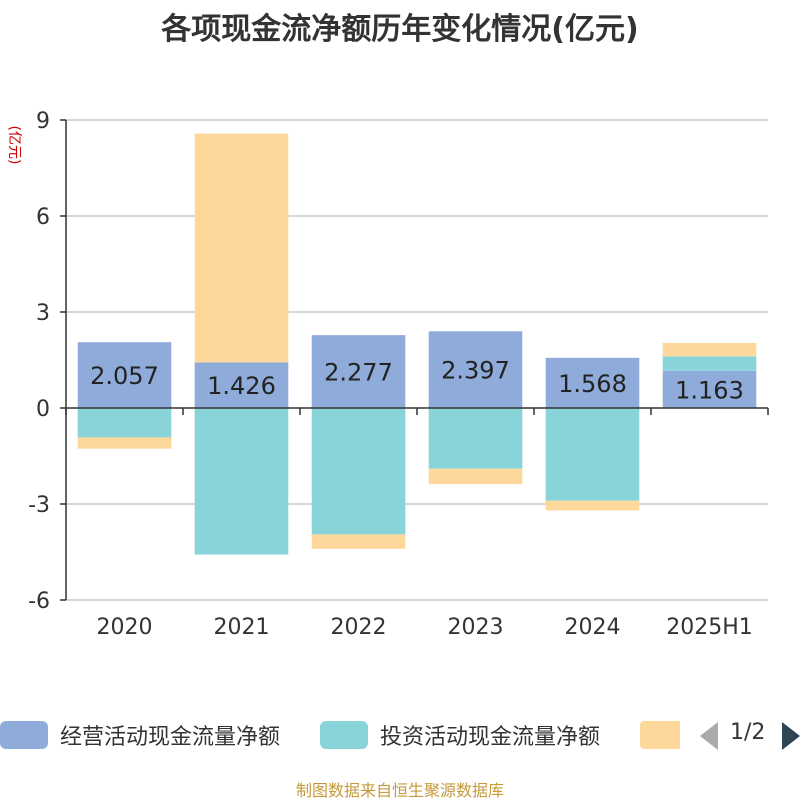 The image size is (800, 801). Describe the element at coordinates (39, 601) in the screenshot. I see `y-tick-label: -6` at that location.